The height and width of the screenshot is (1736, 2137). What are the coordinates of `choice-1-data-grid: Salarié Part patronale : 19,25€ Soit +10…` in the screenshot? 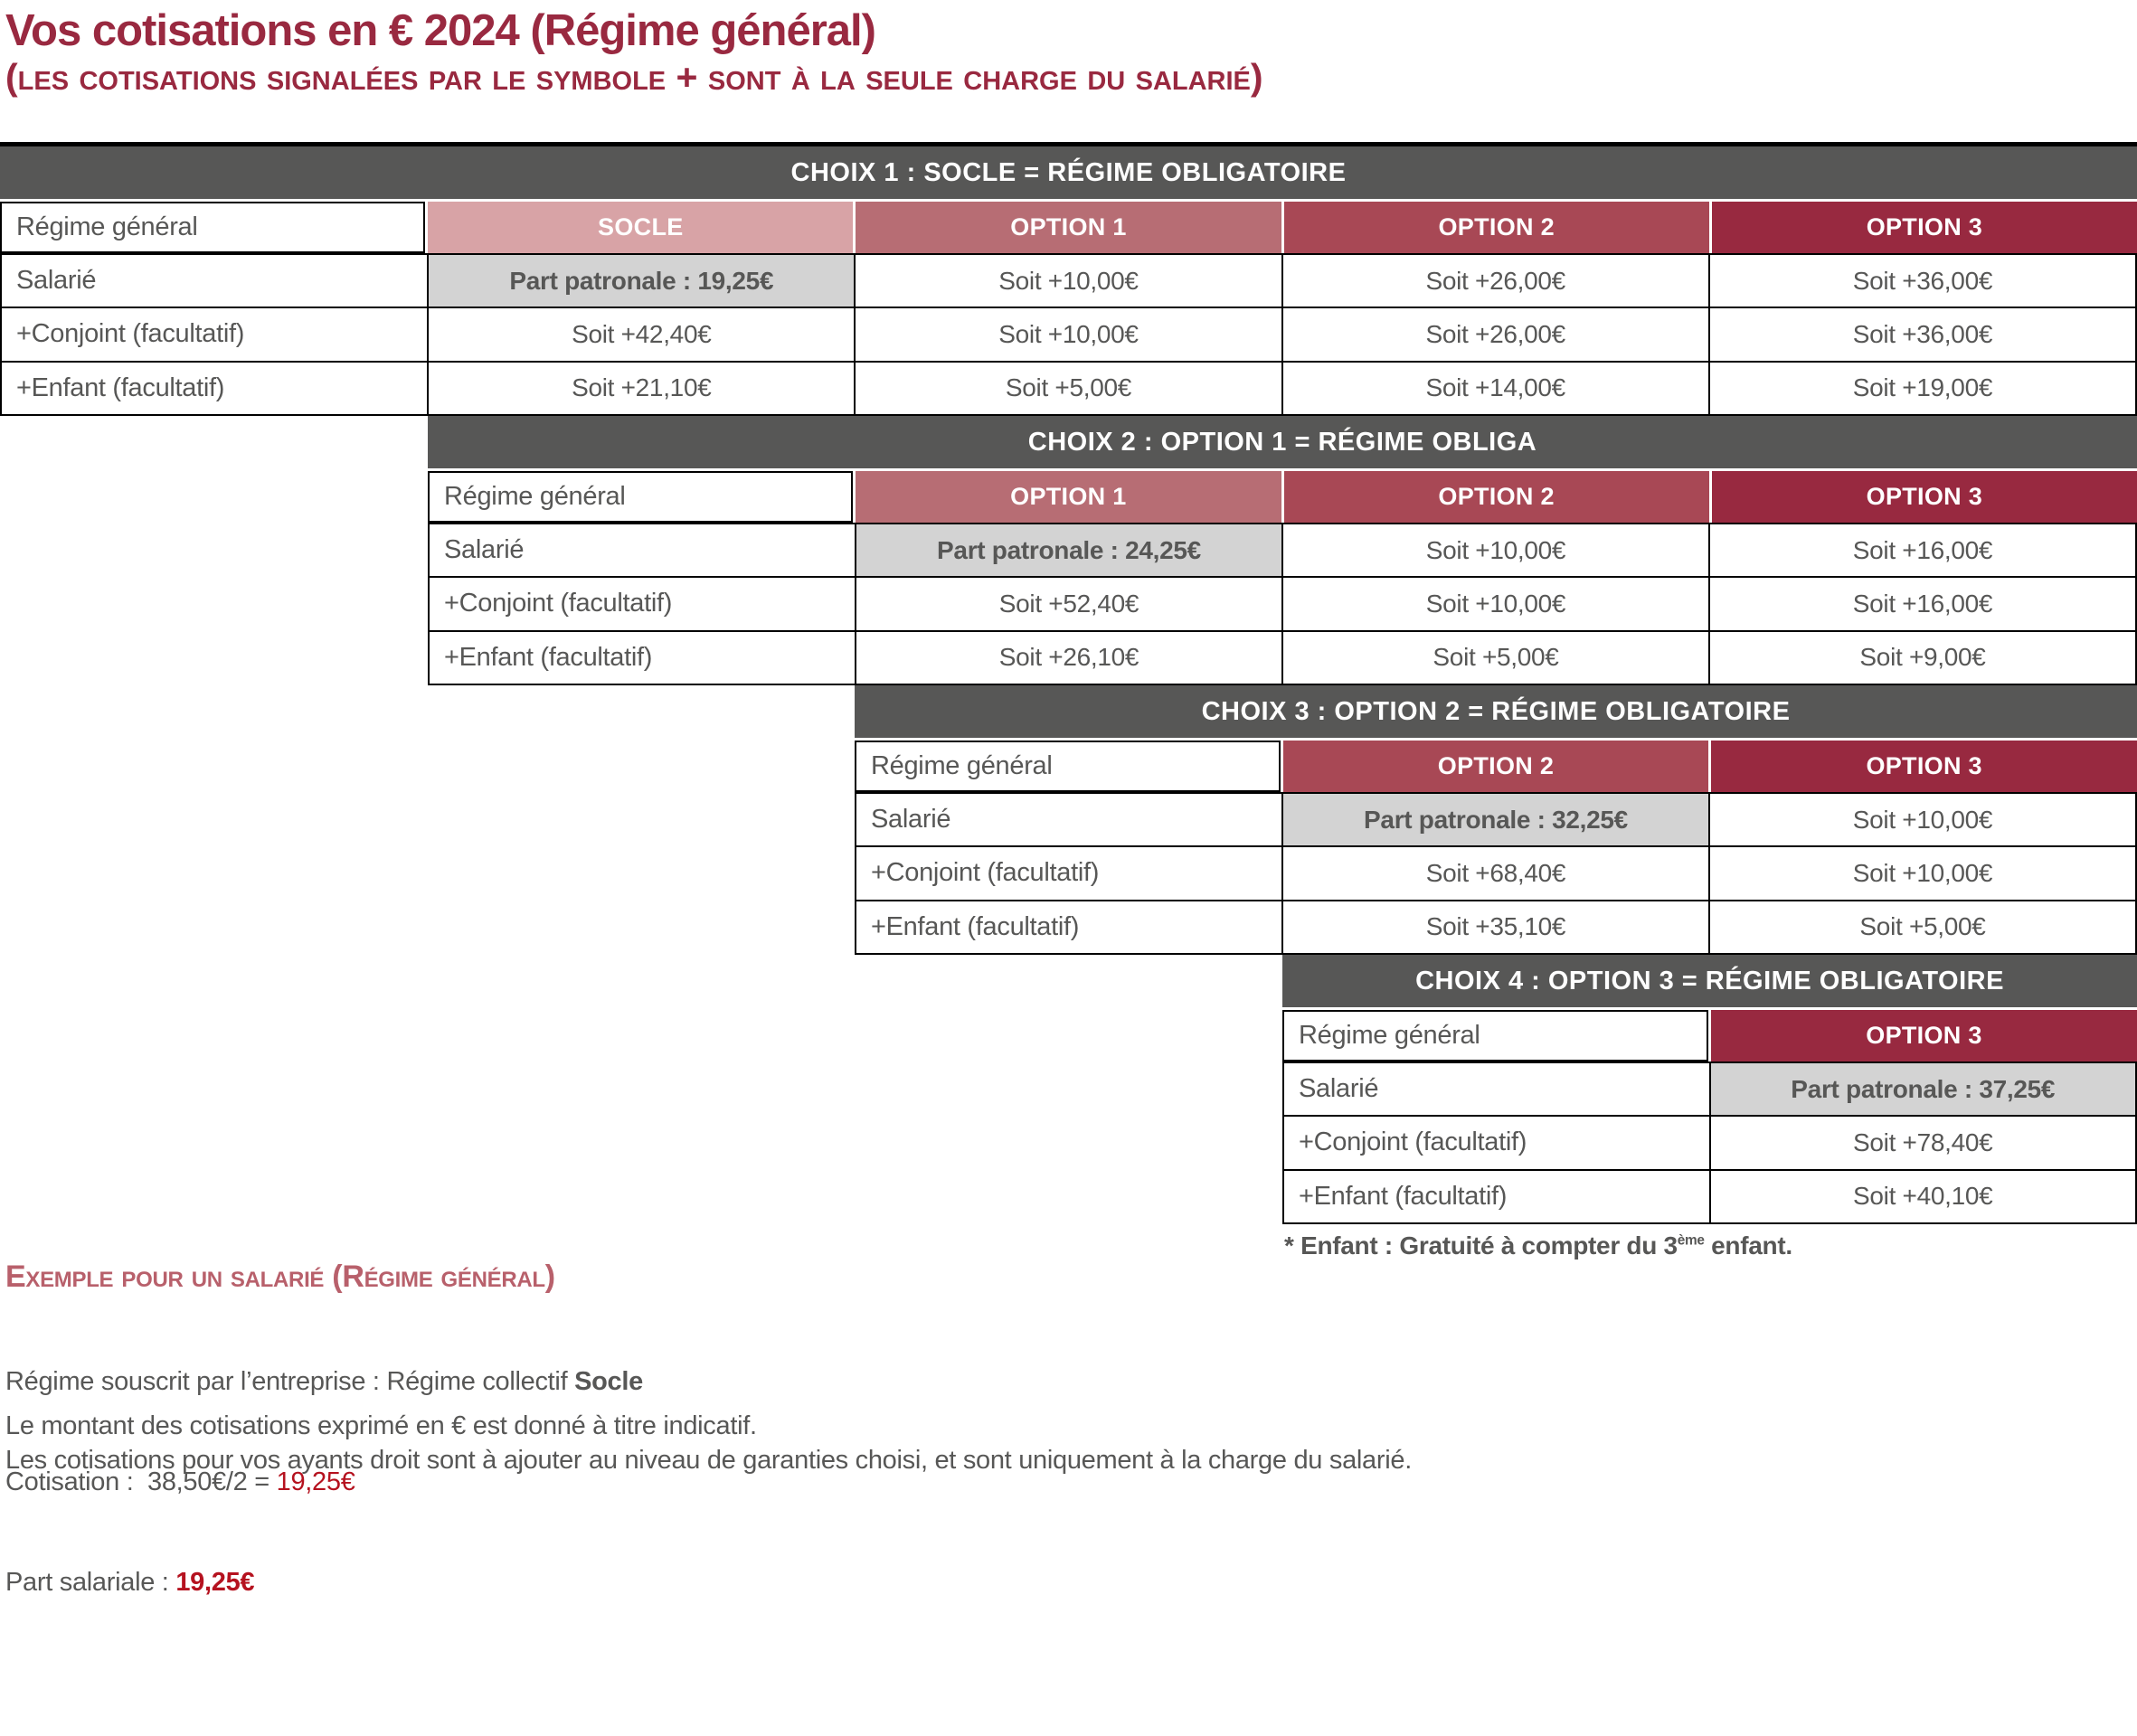 It's located at (1068, 335).